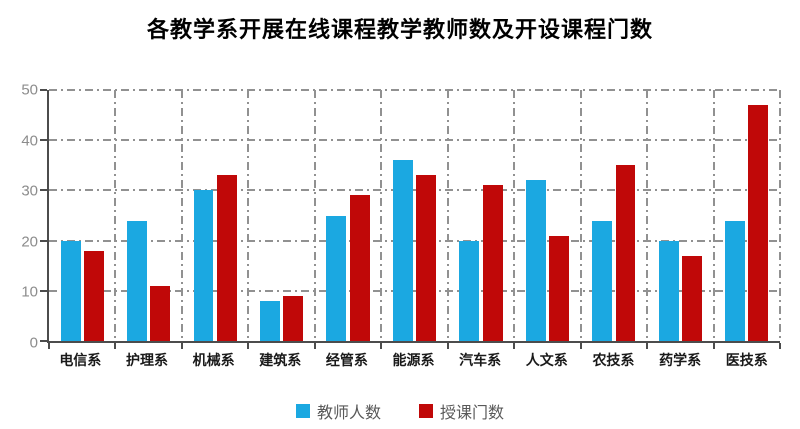 The image size is (800, 429). Describe the element at coordinates (29, 141) in the screenshot. I see `y-axis-label-40: 40` at that location.